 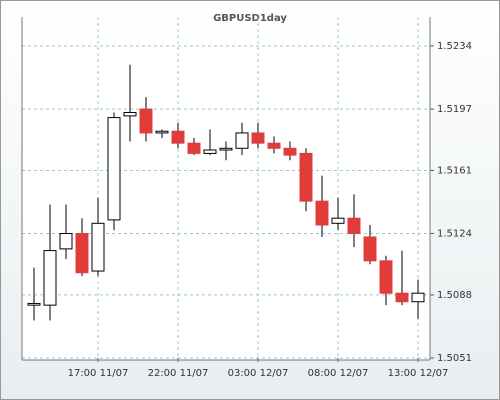 What do you see at coordinates (454, 358) in the screenshot?
I see `y-tick-label: 1.5051` at bounding box center [454, 358].